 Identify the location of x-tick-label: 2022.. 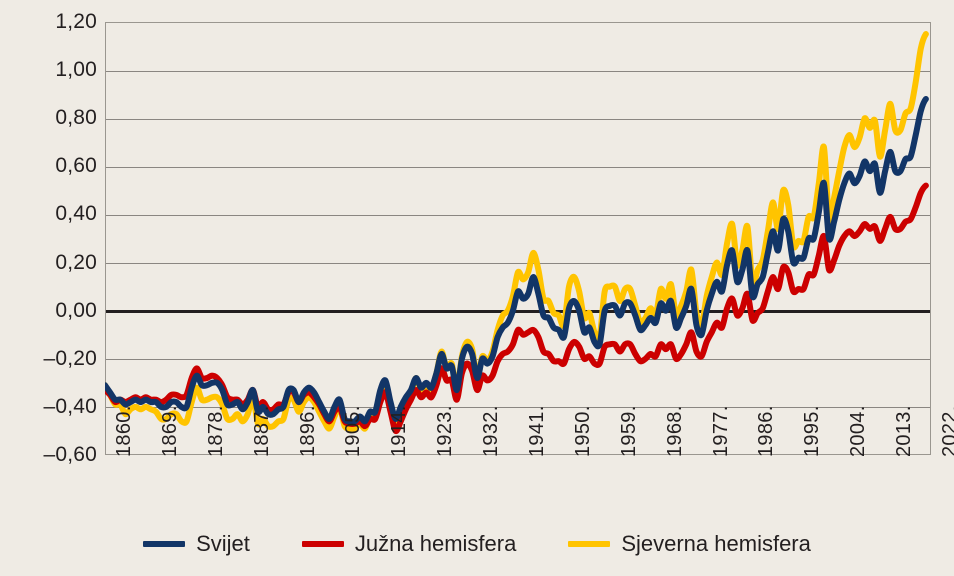
(946, 431).